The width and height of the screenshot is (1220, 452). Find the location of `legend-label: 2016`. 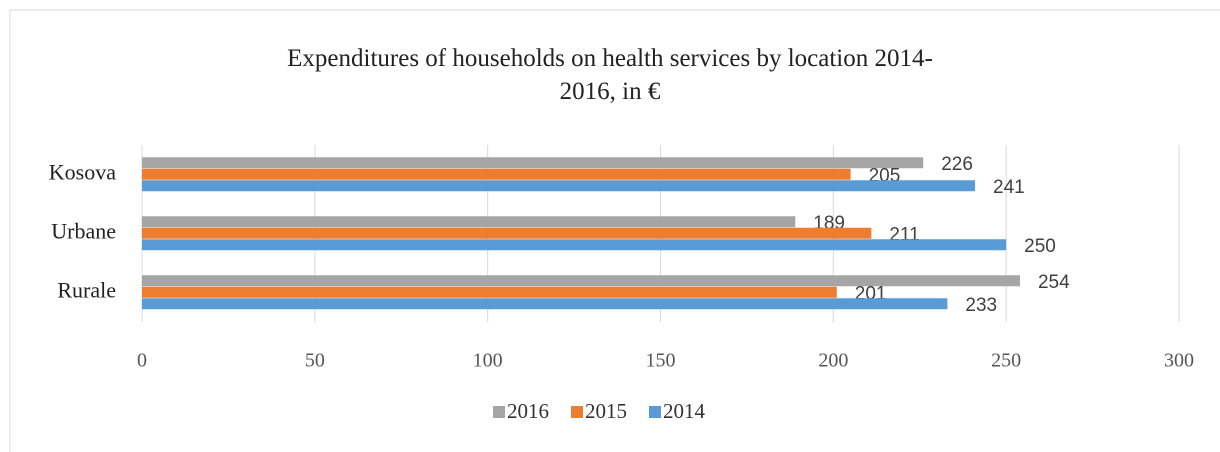

legend-label: 2016 is located at coordinates (528, 411).